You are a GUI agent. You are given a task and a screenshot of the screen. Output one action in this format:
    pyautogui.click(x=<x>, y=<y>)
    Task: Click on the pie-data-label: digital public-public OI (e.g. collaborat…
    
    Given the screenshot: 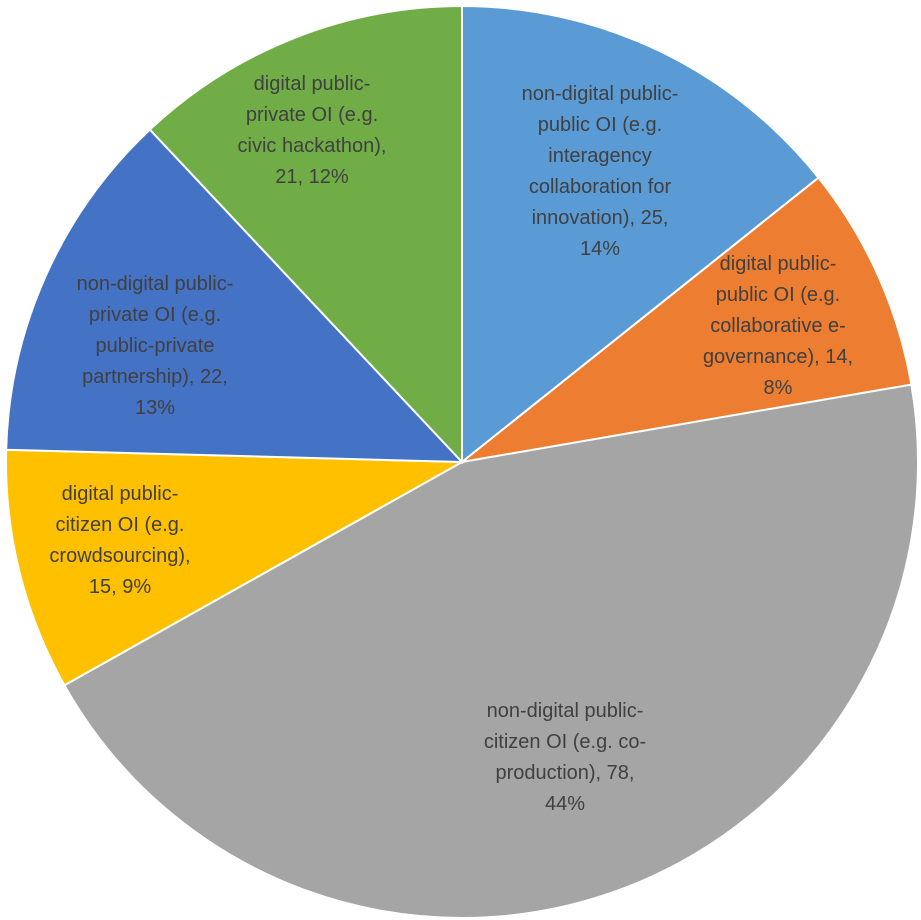 What is the action you would take?
    pyautogui.click(x=778, y=326)
    